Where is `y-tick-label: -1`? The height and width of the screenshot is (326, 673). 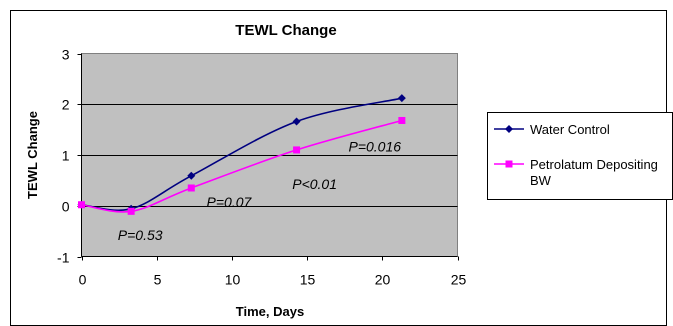 y-tick-label: -1 is located at coordinates (63, 258).